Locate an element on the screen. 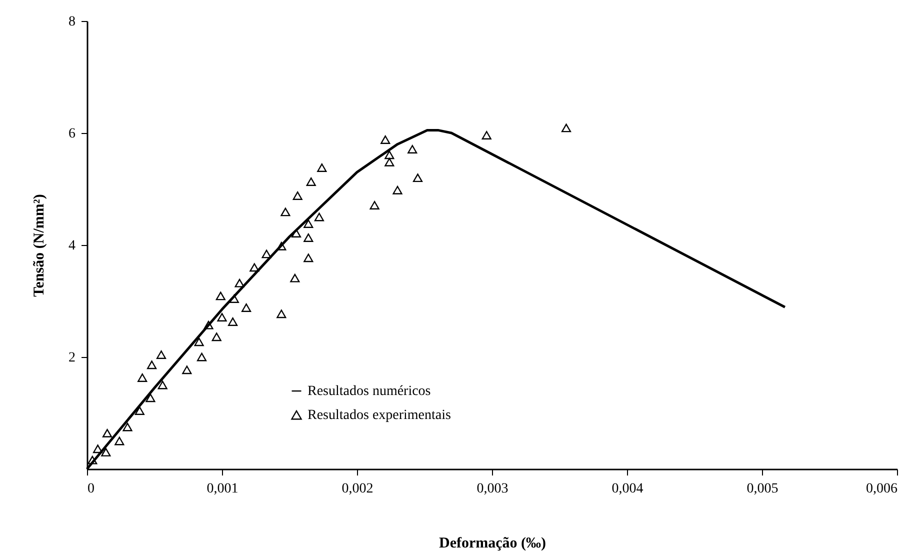  x-tick-label: 0,004 is located at coordinates (628, 489).